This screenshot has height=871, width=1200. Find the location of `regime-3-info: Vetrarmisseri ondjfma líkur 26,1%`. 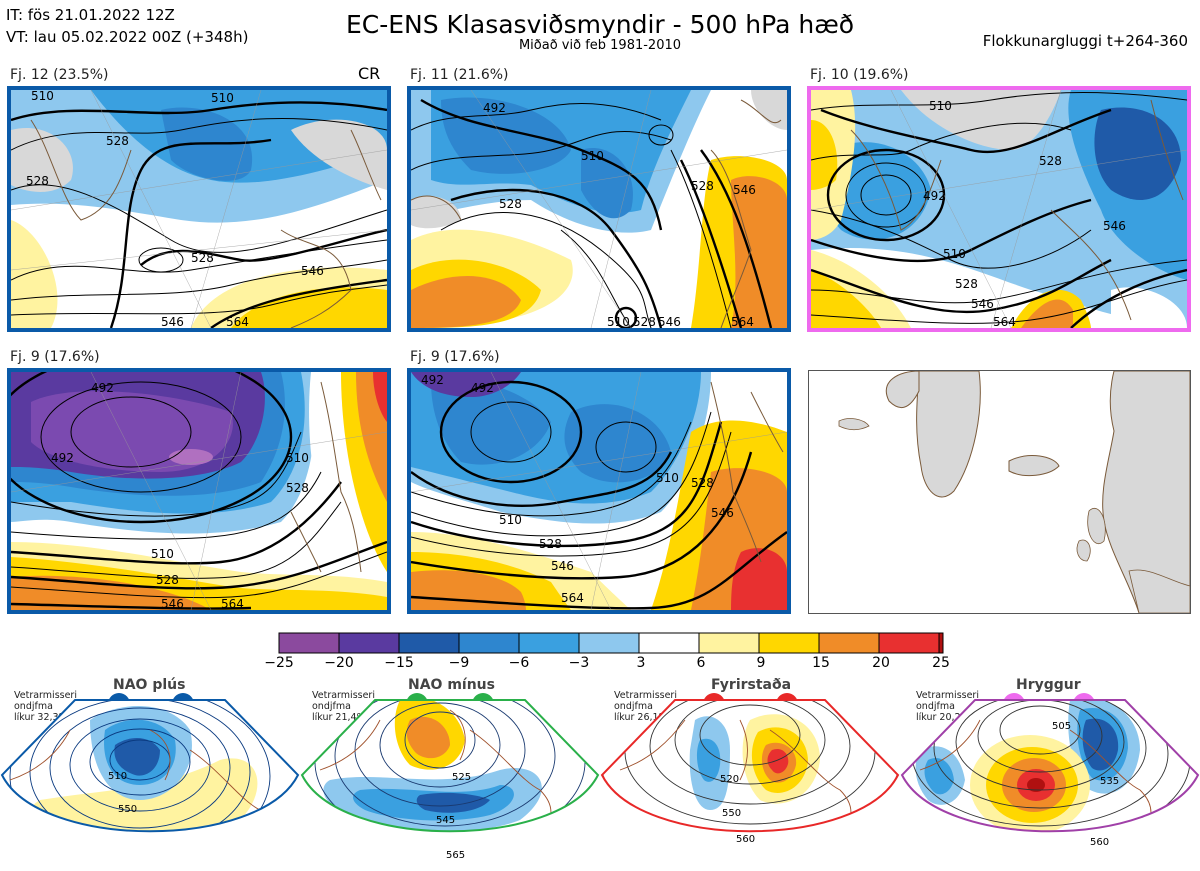

regime-3-info: Vetrarmisseri ondjfma líkur 26,1% is located at coordinates (645, 706).